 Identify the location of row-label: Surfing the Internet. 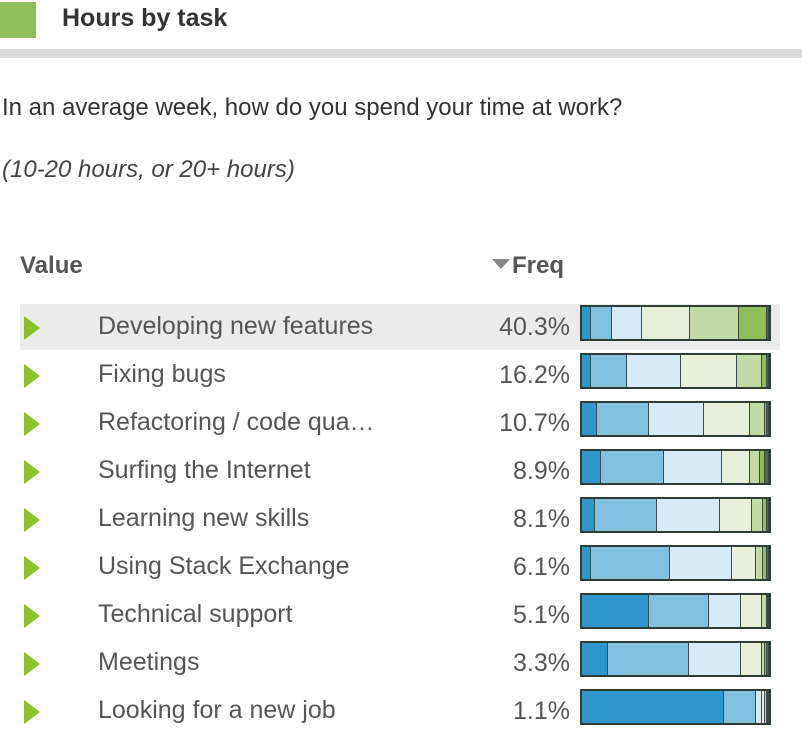
(204, 470).